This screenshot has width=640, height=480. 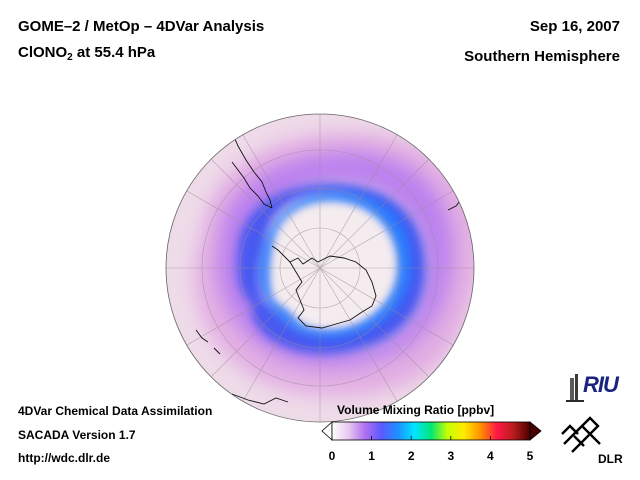 I want to click on colorbar-tick-label: 1, so click(x=371, y=456).